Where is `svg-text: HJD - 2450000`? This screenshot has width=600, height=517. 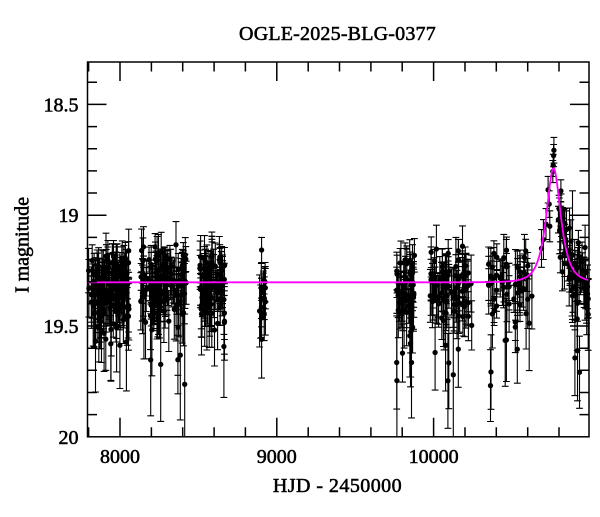 svg-text: HJD - 2450000 is located at coordinates (337, 486).